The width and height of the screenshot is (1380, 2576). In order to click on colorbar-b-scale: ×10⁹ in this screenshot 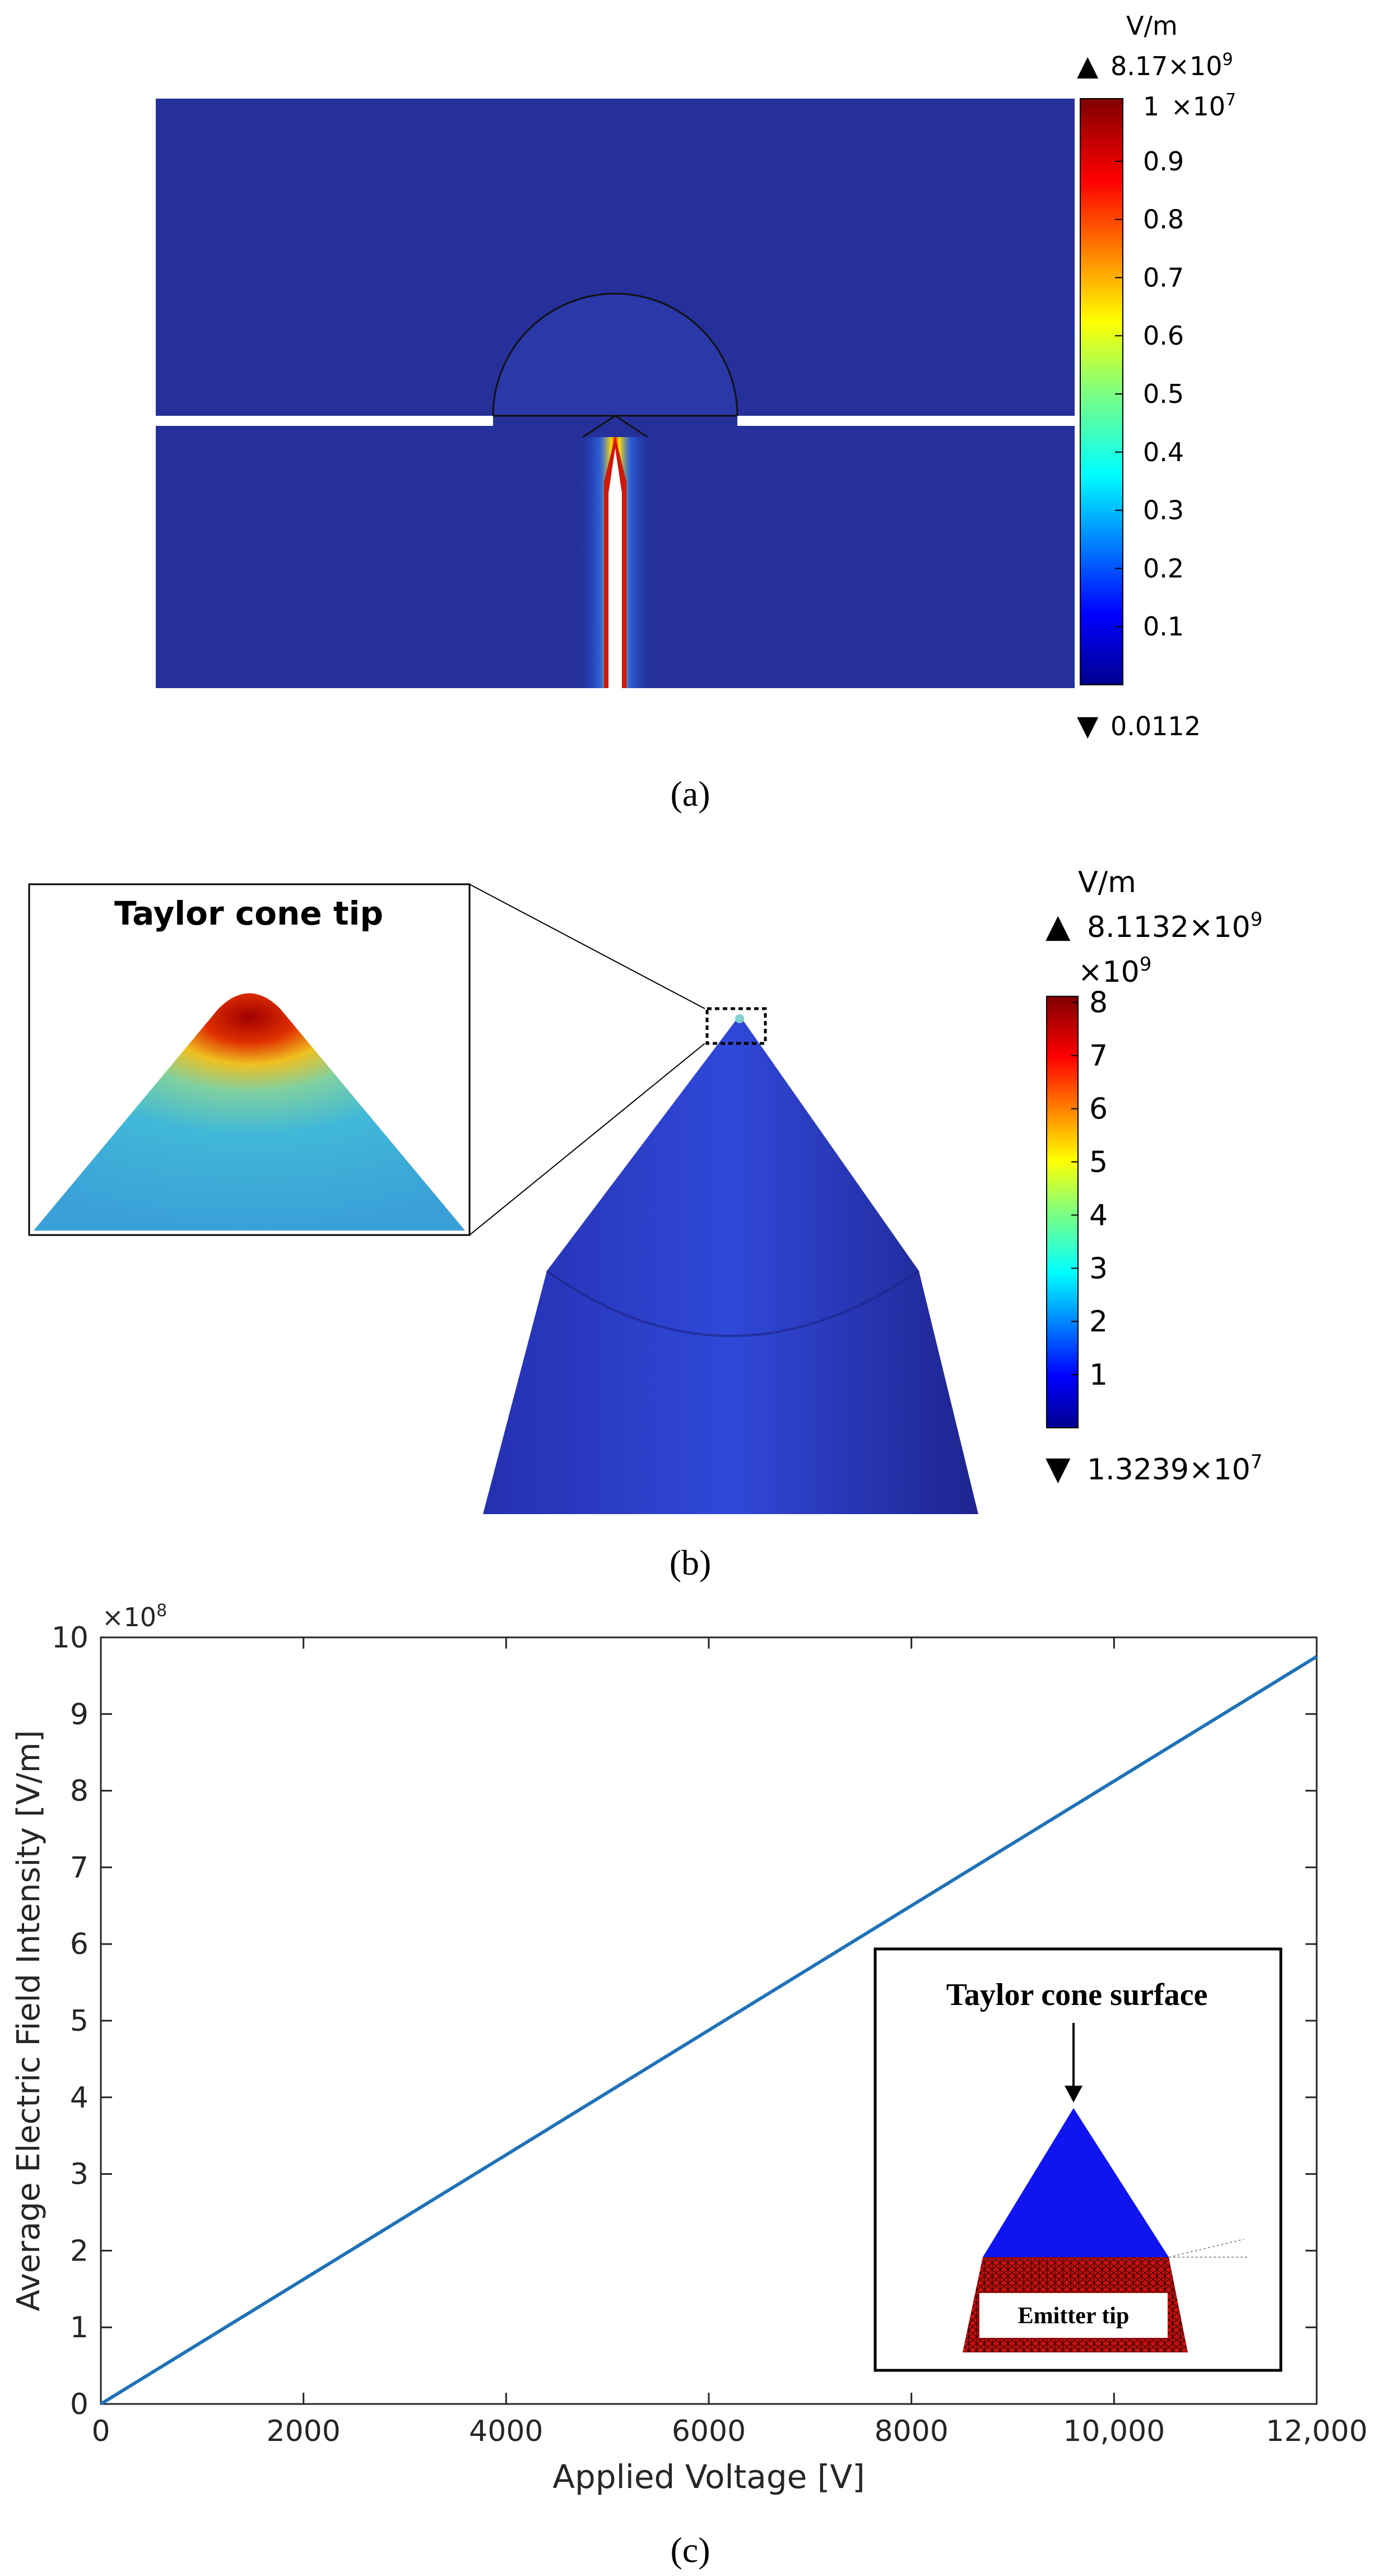, I will do `click(1114, 971)`.